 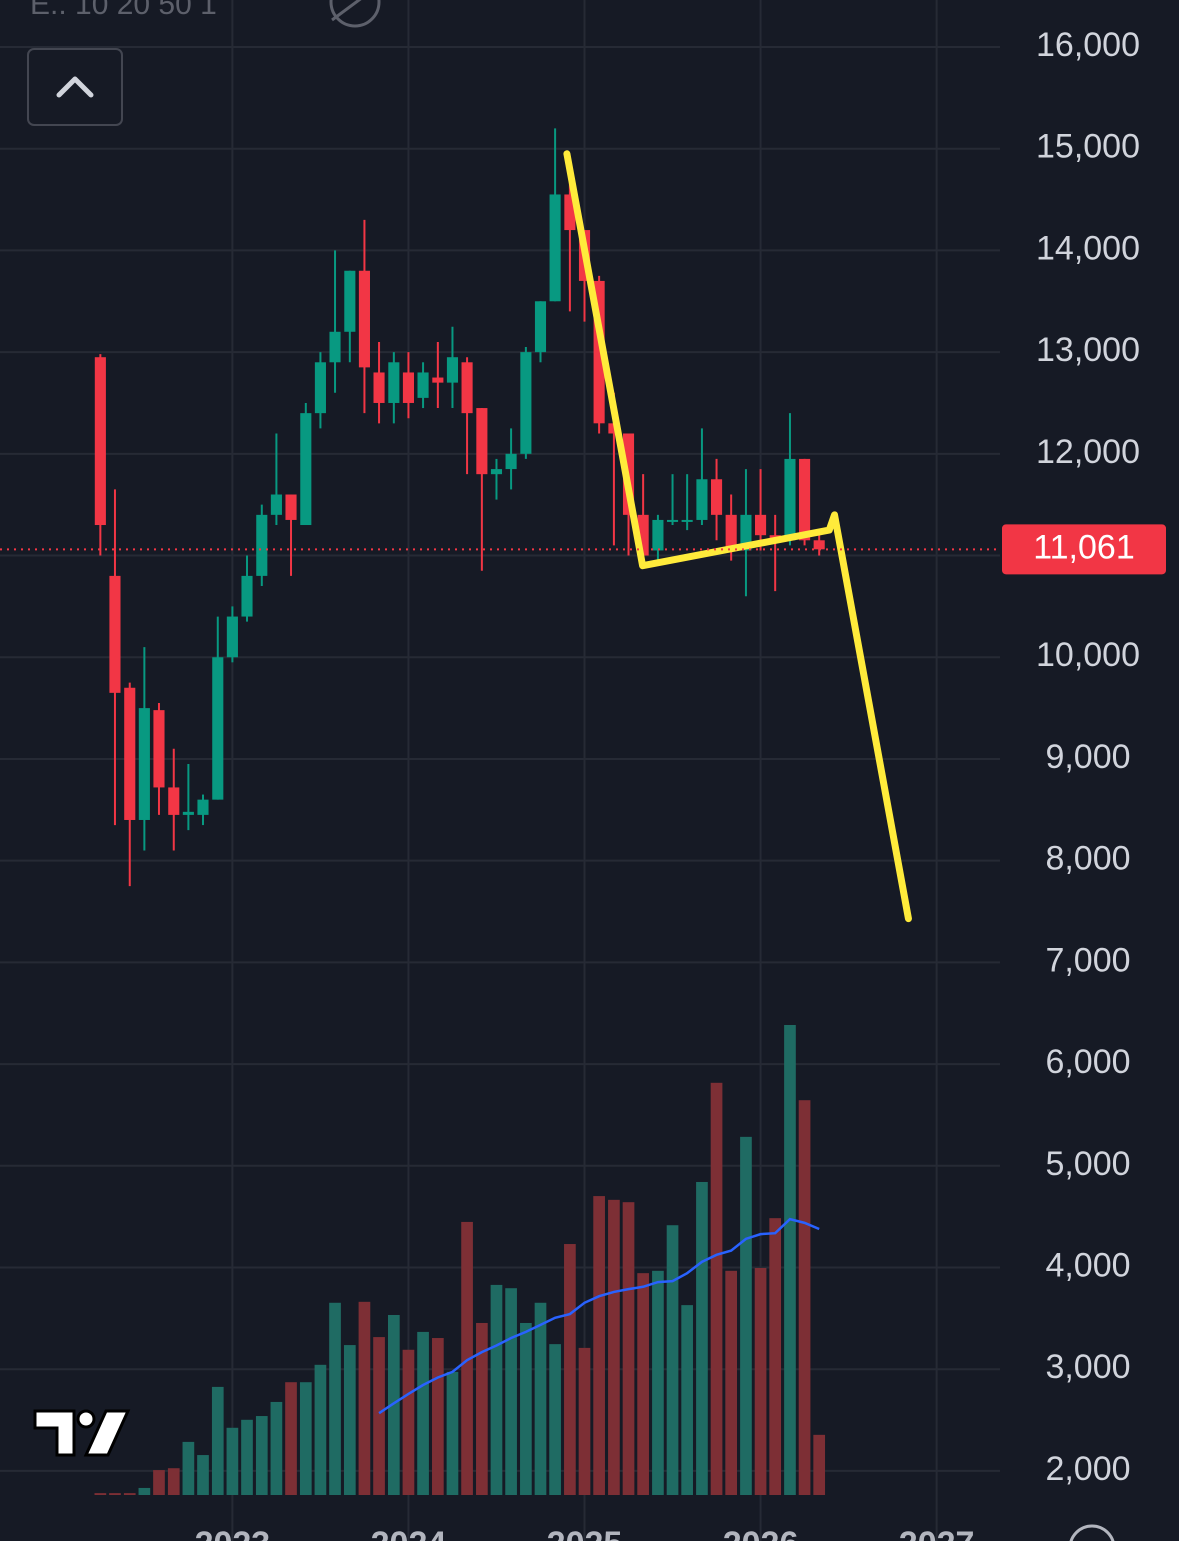 I want to click on icon-ring, so click(x=1092, y=1532).